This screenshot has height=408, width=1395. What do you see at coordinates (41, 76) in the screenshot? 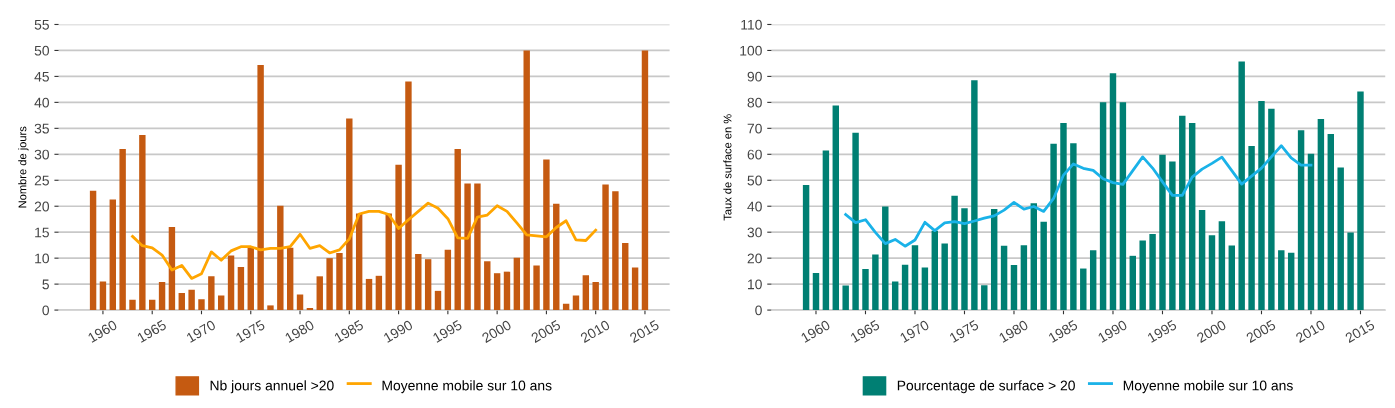
I see `y-tick-label: 45` at bounding box center [41, 76].